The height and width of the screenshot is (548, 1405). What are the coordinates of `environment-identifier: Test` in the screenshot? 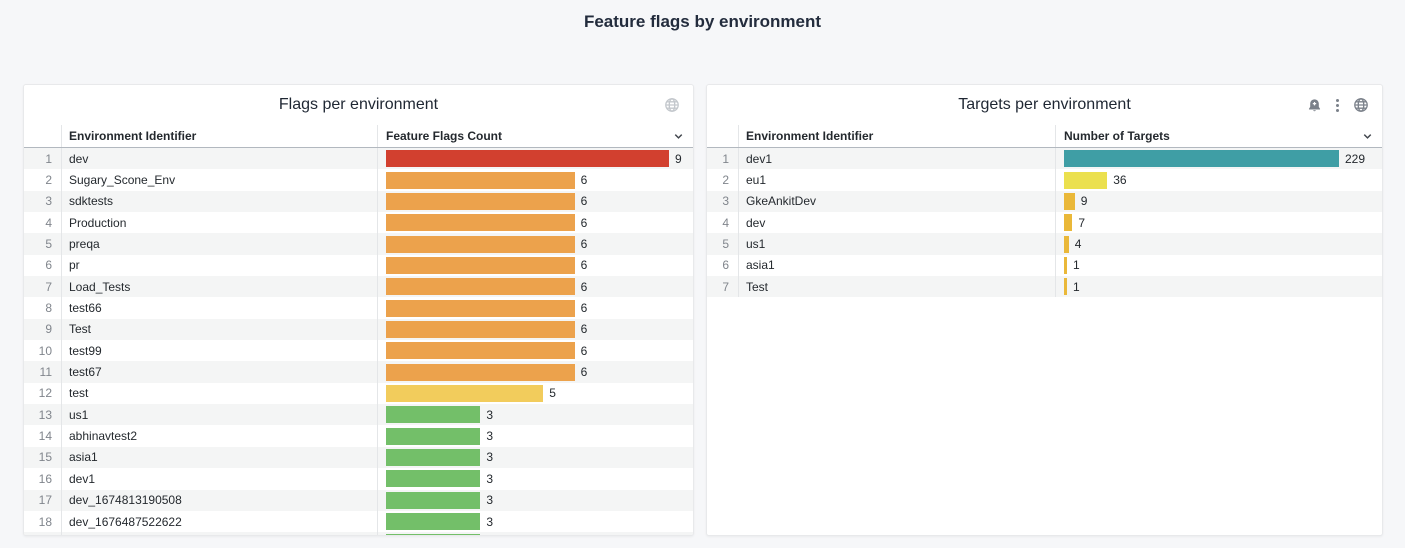 It's located at (897, 287).